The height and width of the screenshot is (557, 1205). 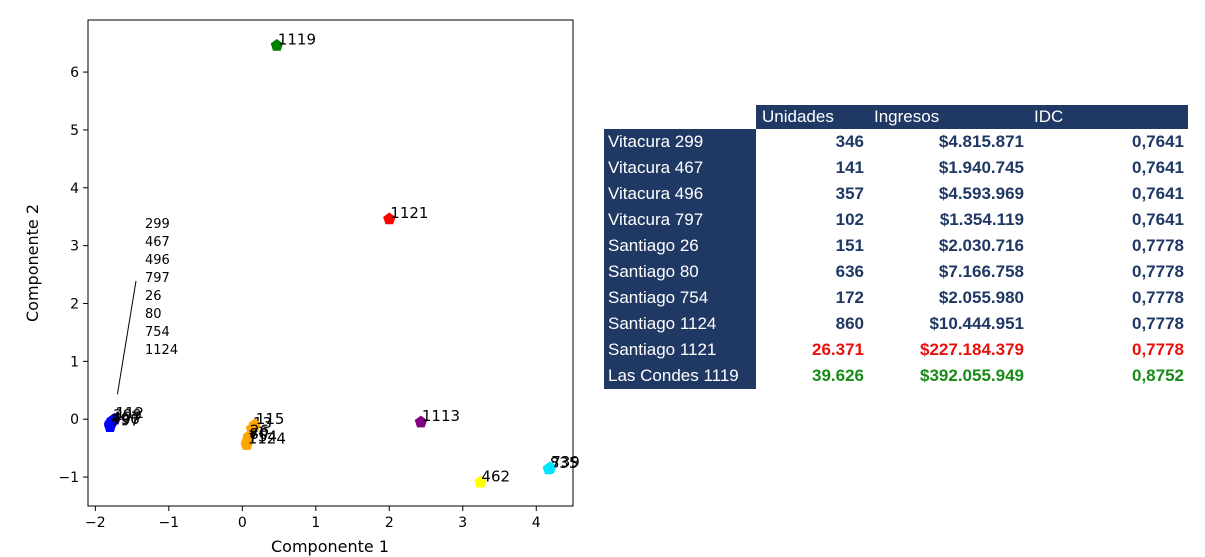 I want to click on row-ingresos: $392.055.949, so click(x=972, y=375).